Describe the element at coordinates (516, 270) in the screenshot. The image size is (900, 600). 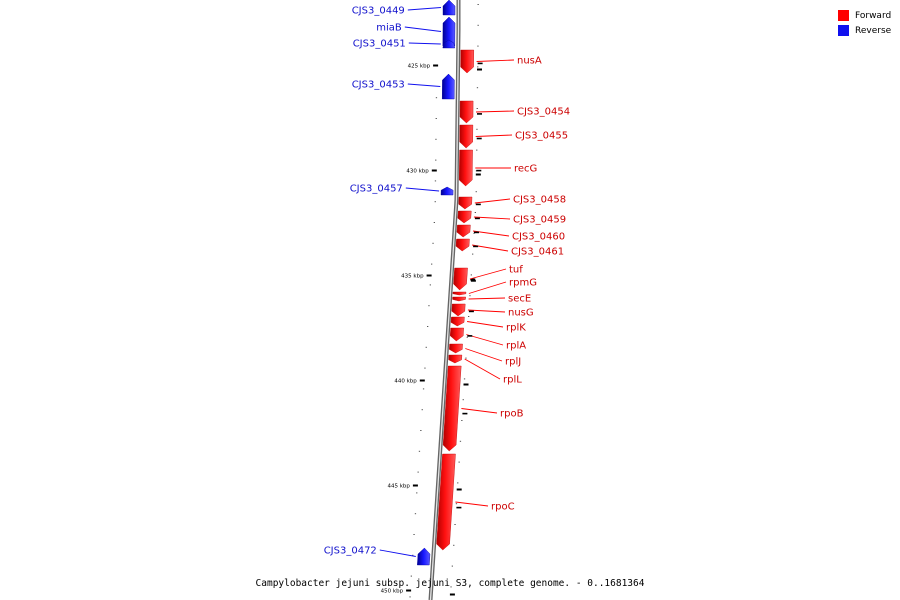
I see `gene-label-tuf: tuf` at that location.